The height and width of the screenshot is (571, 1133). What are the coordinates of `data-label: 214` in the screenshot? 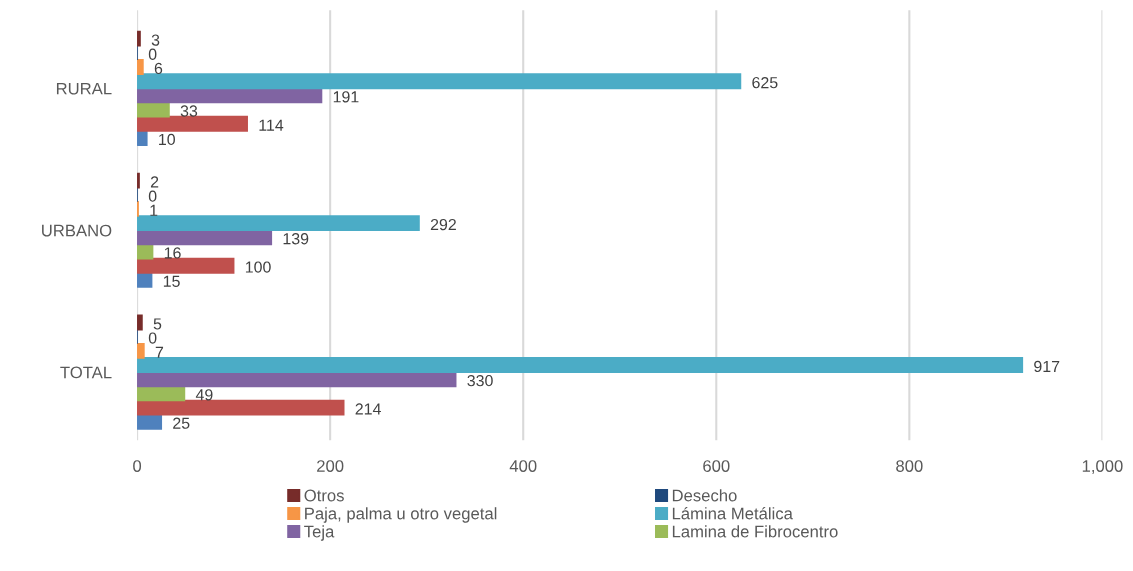 It's located at (368, 409).